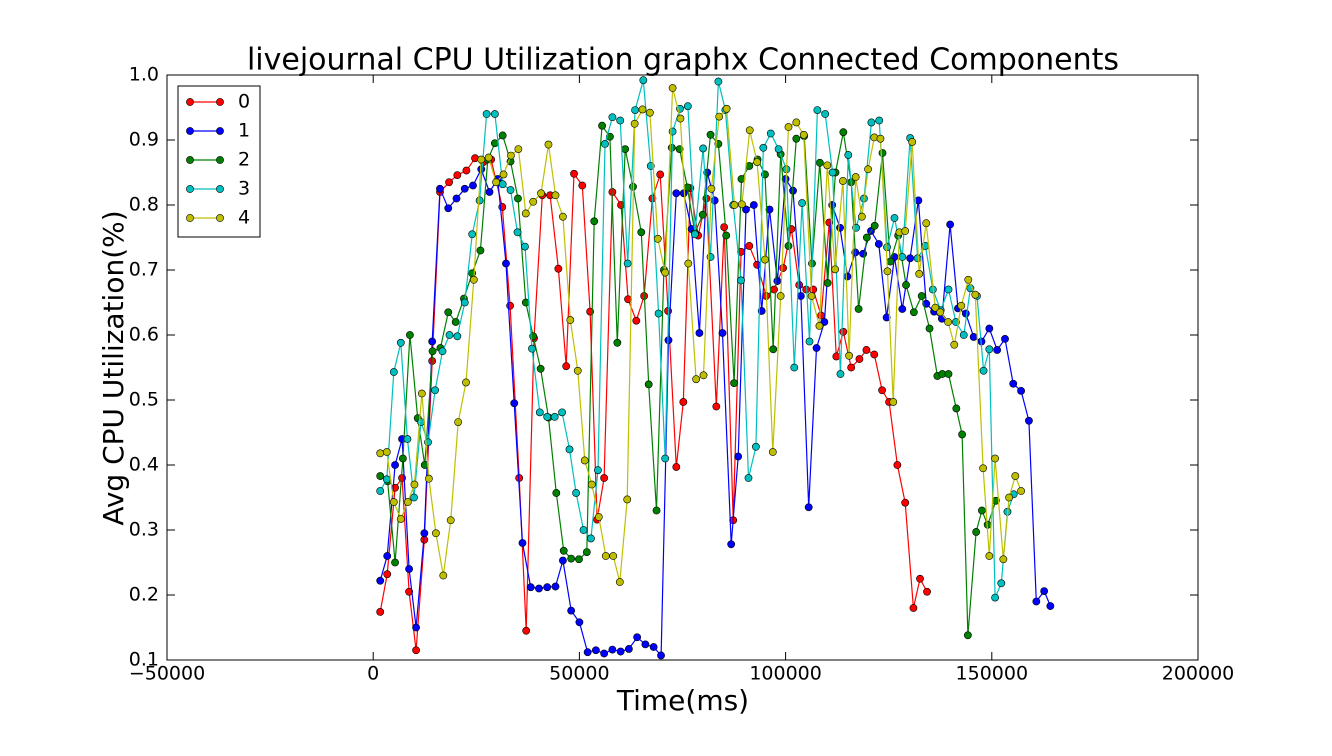  I want to click on legend-label: 3, so click(244, 189).